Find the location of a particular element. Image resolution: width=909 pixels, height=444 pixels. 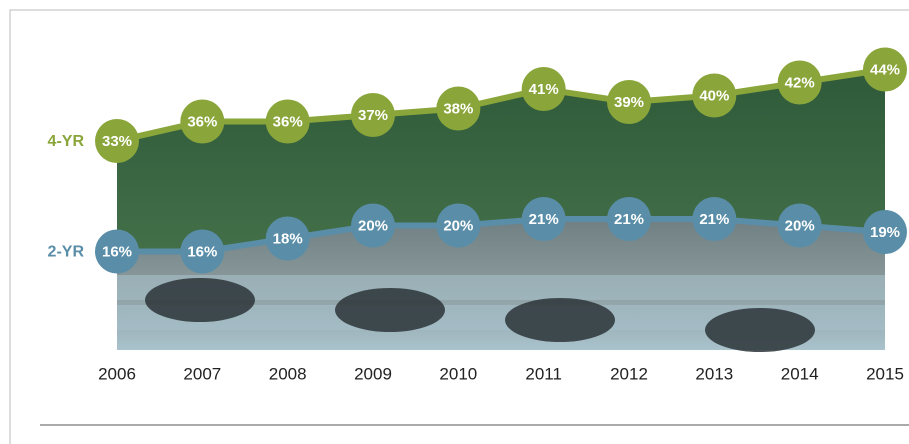

data-label: 40% is located at coordinates (714, 95).